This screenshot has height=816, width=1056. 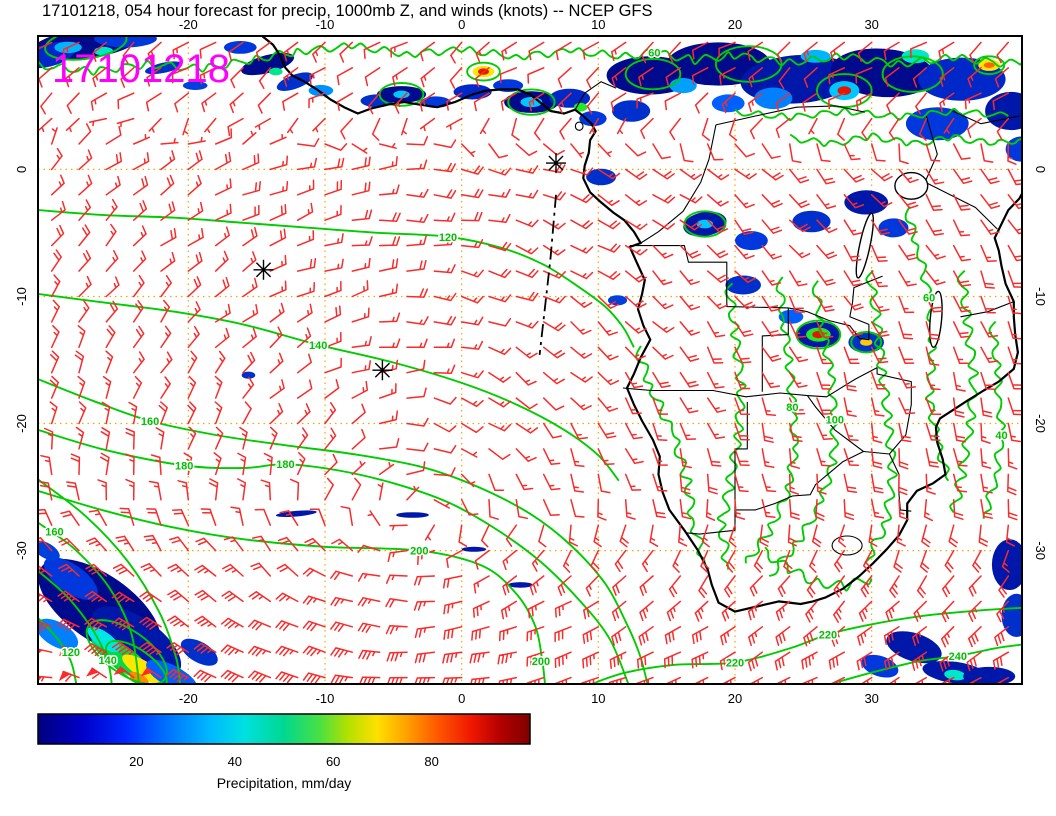 I want to click on x-tick-label-top: 30, so click(x=871, y=24).